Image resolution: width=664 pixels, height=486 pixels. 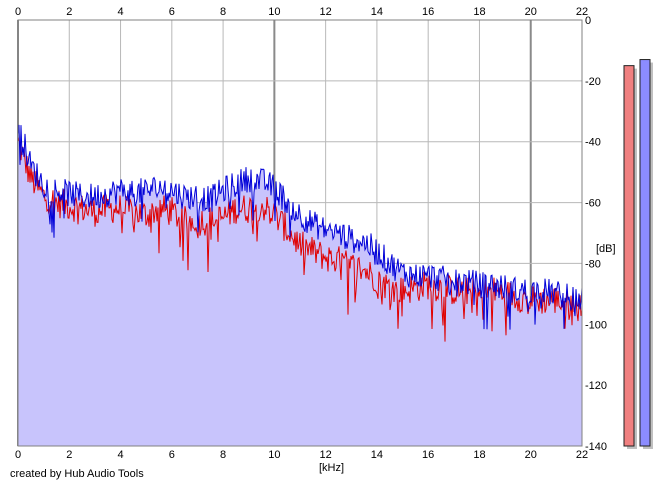 What do you see at coordinates (120, 455) in the screenshot?
I see `x-tick-label-bottom: 4` at bounding box center [120, 455].